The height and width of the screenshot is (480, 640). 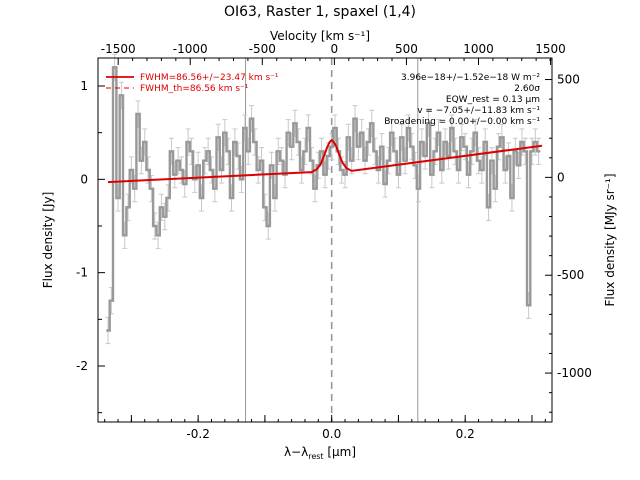 What do you see at coordinates (568, 80) in the screenshot?
I see `right-tick-label: 500` at bounding box center [568, 80].